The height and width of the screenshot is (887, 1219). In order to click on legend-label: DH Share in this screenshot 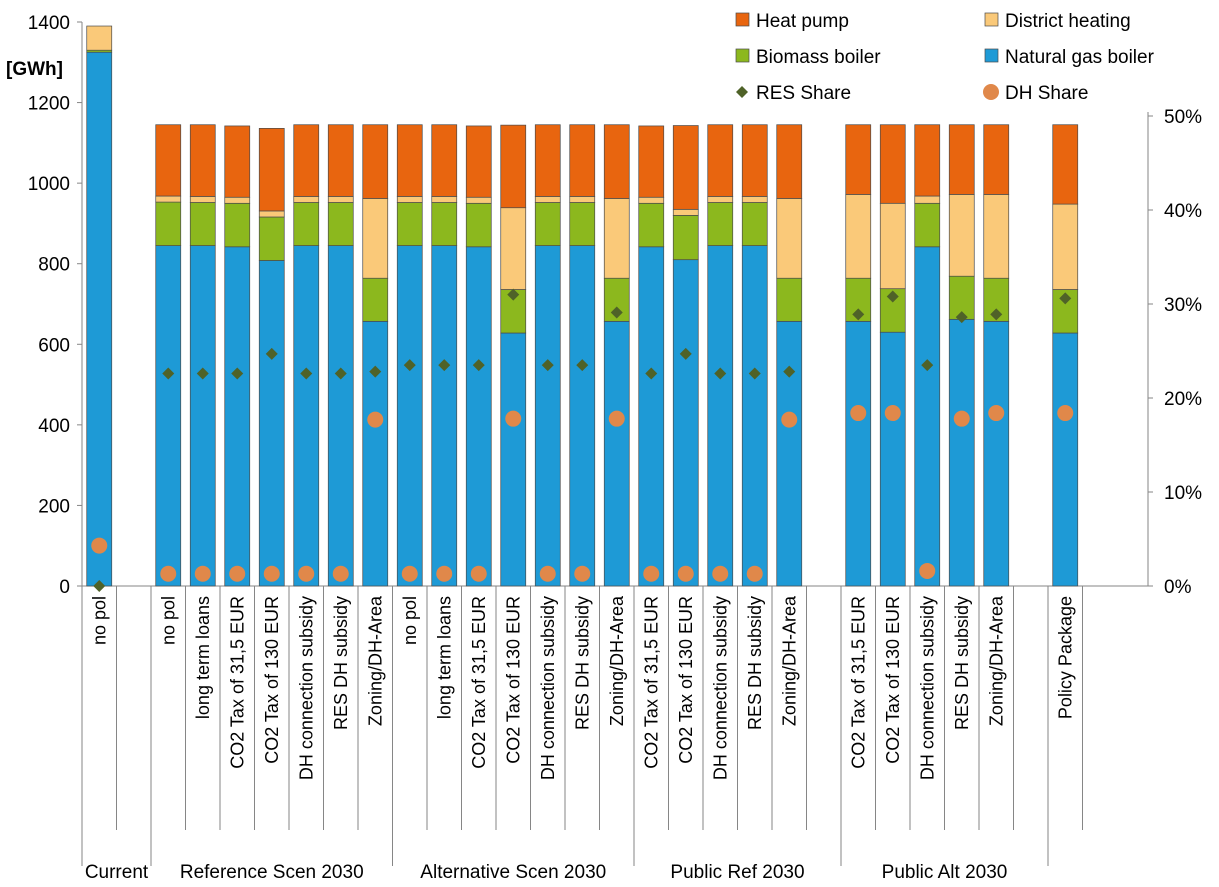, I will do `click(1046, 93)`.